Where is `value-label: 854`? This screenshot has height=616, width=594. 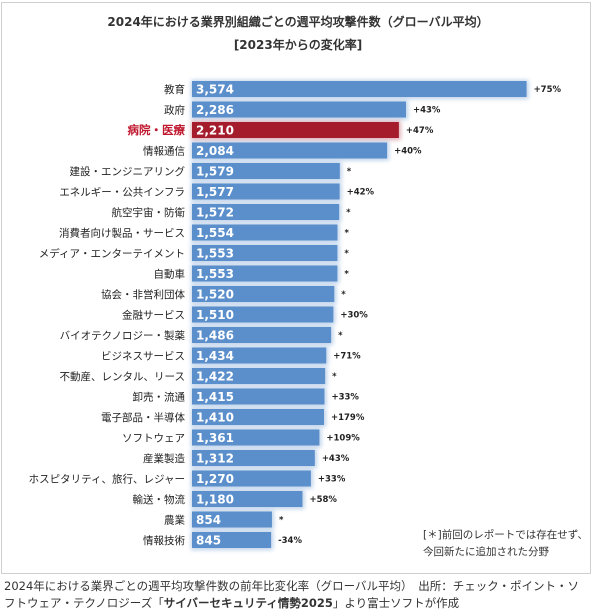 value-label: 854 is located at coordinates (208, 520).